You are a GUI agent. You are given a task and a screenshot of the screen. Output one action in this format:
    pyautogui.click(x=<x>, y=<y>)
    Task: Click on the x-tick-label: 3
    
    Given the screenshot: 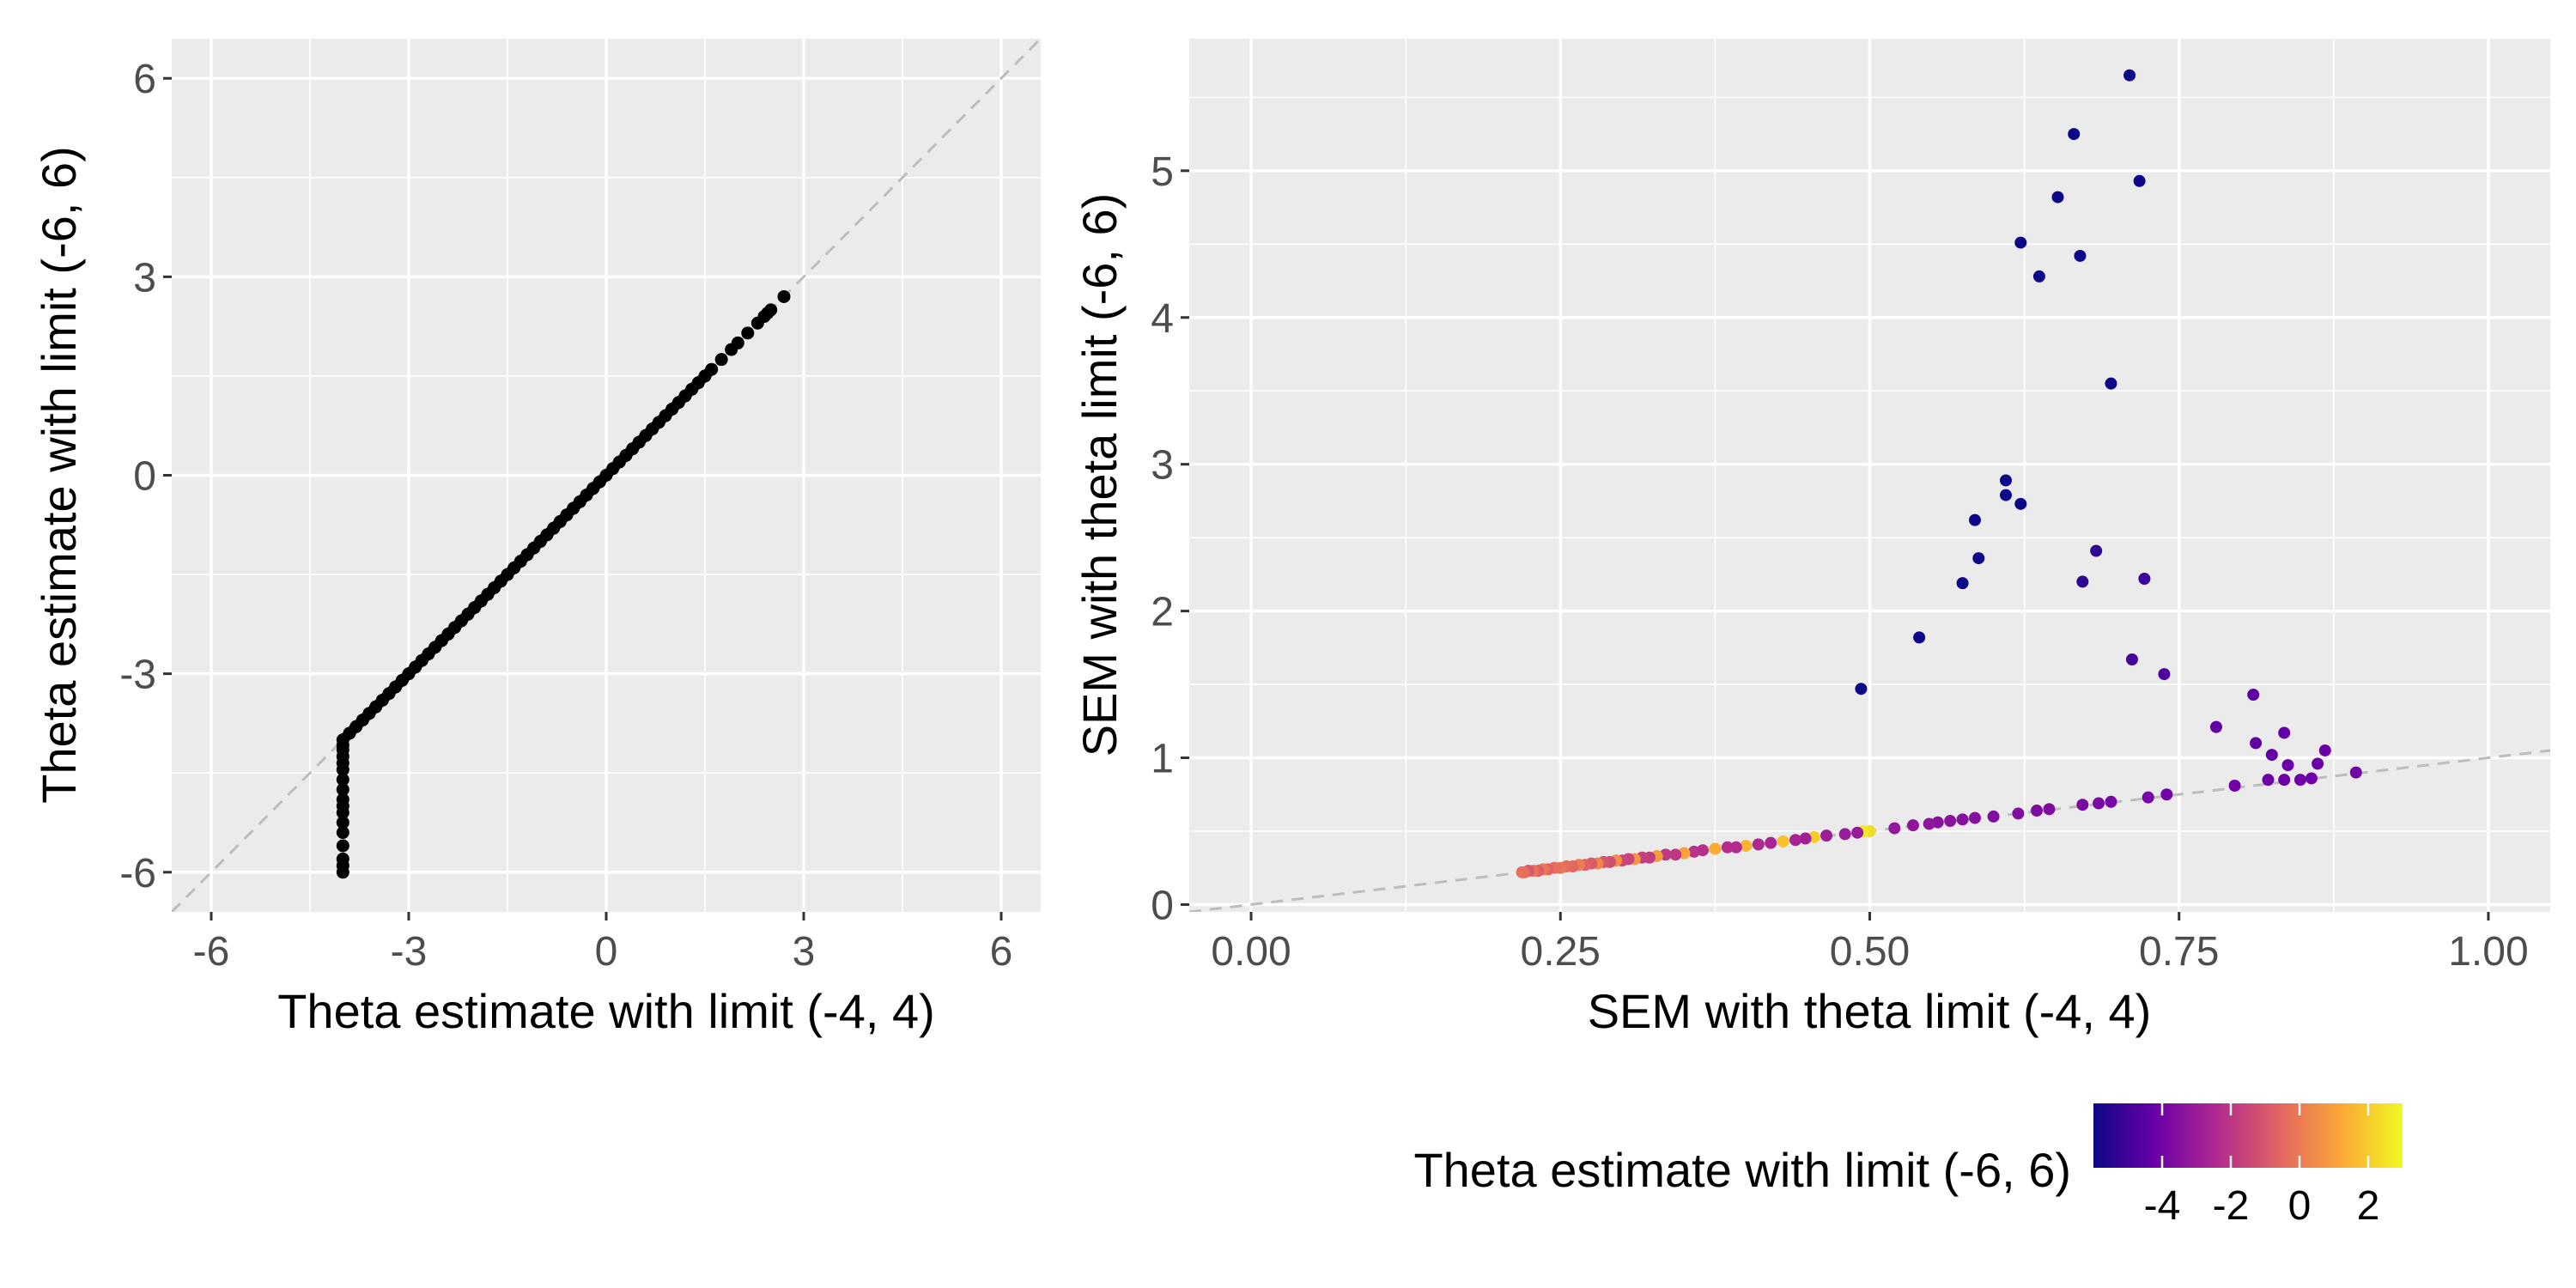 What is the action you would take?
    pyautogui.click(x=804, y=952)
    